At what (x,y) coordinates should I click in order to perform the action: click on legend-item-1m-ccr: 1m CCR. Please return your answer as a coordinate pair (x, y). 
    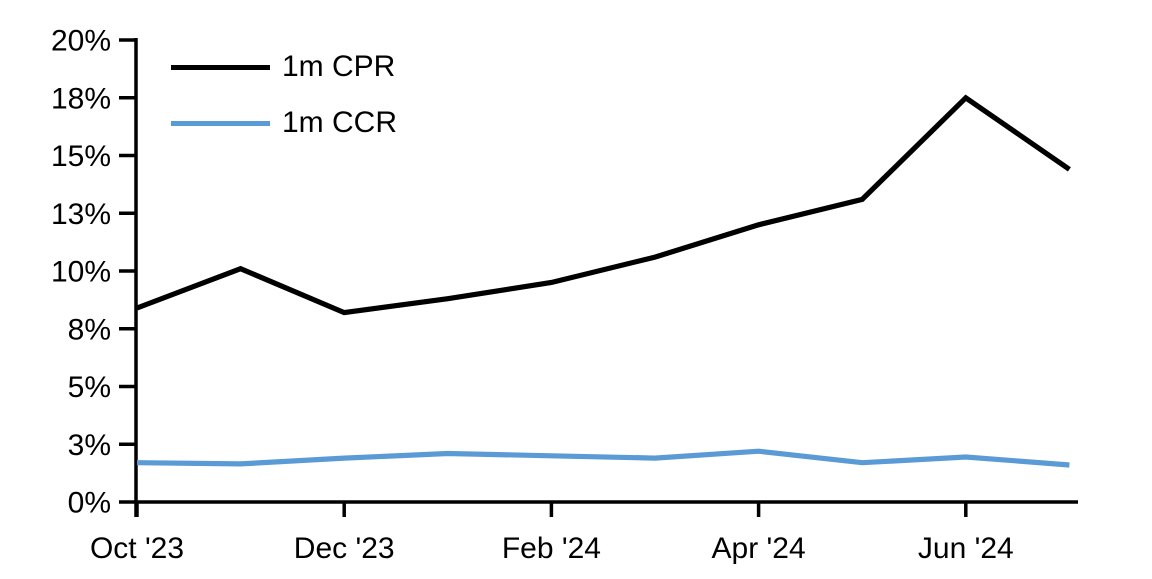
    Looking at the image, I should click on (284, 123).